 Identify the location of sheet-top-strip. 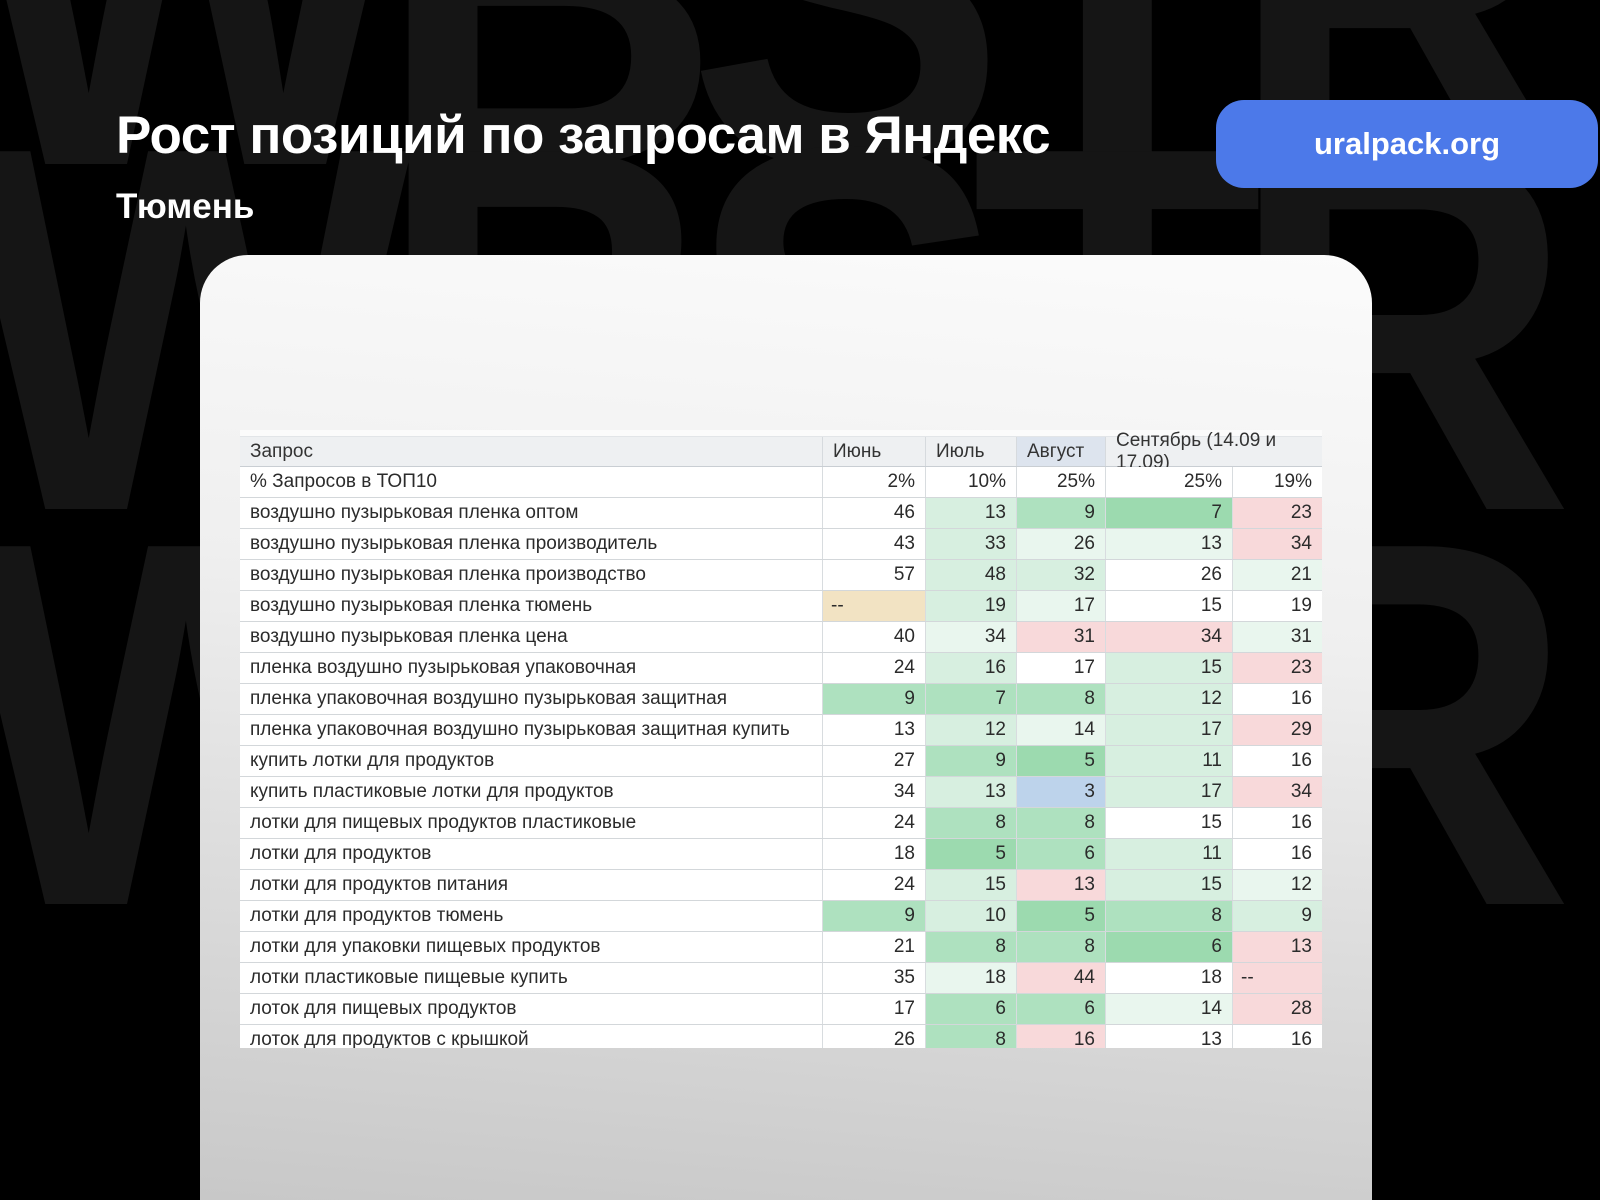
(781, 433).